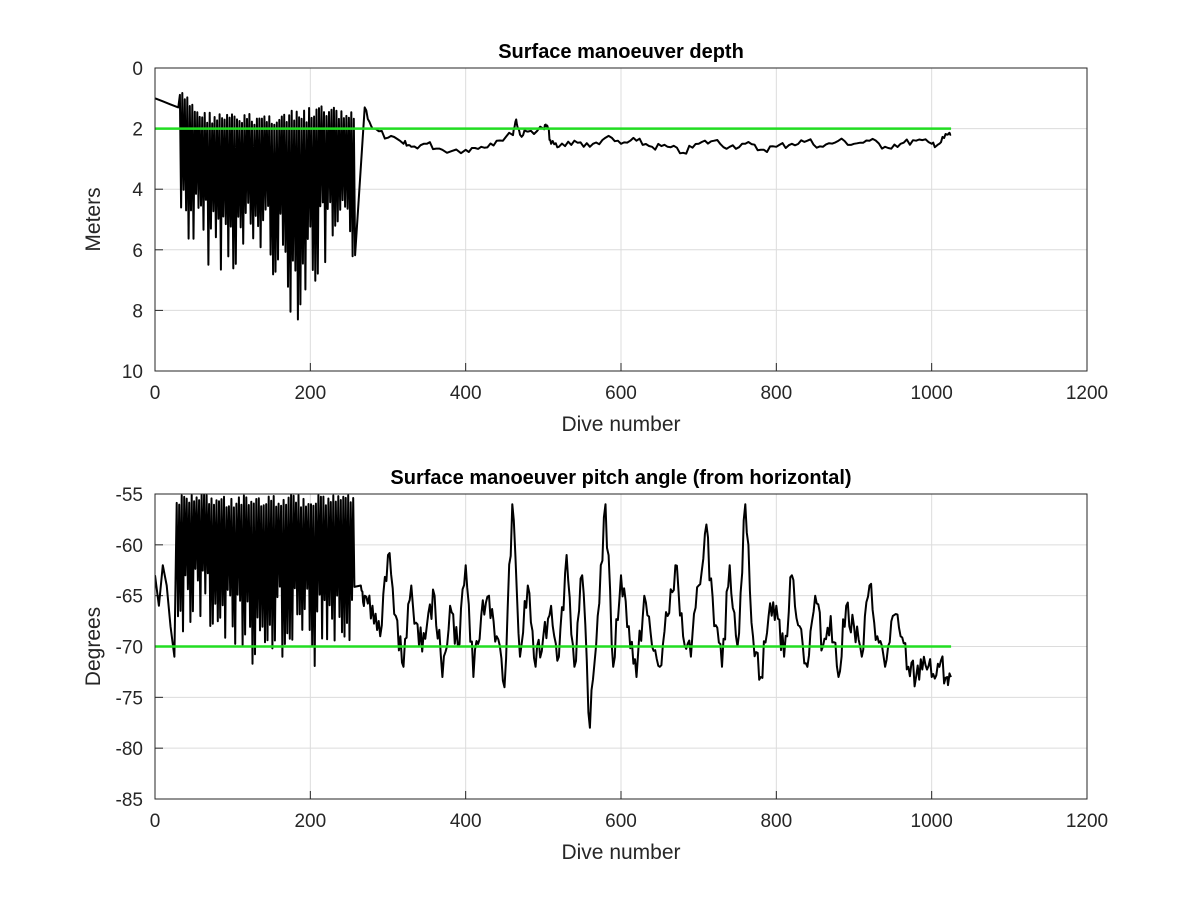  What do you see at coordinates (129, 698) in the screenshot?
I see `y-tick-label: -75` at bounding box center [129, 698].